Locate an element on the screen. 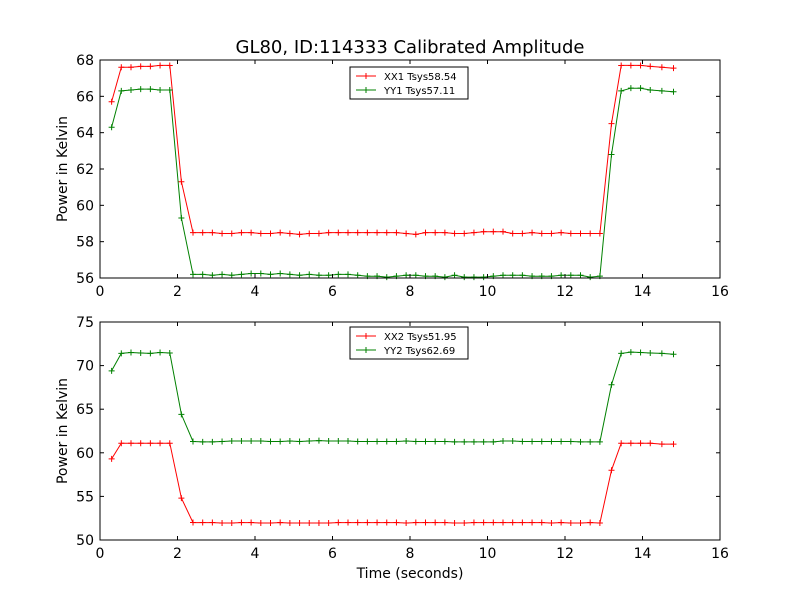 This screenshot has height=604, width=800. x-tick-label: 14 is located at coordinates (643, 554).